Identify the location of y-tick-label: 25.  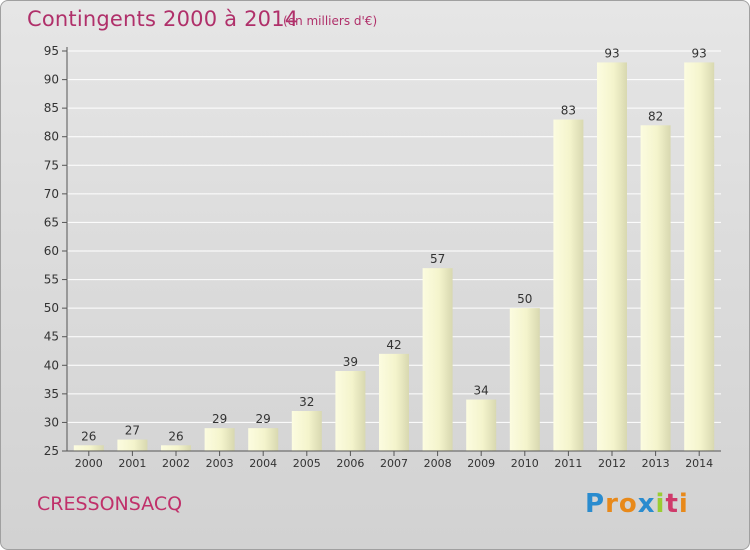
(51, 451).